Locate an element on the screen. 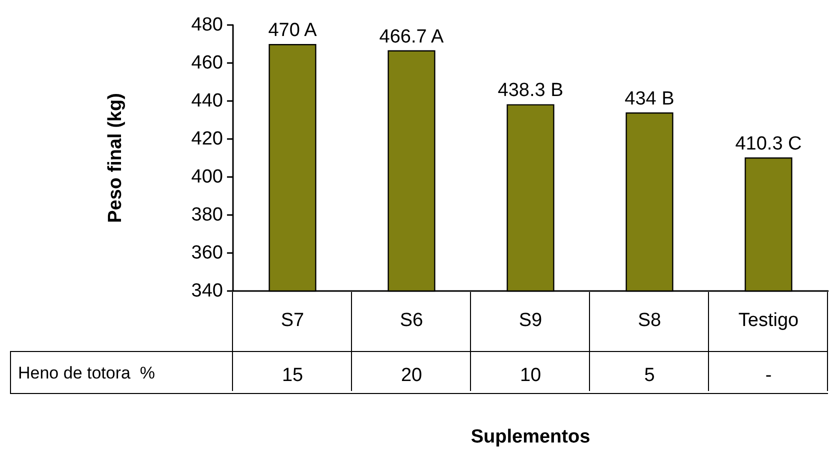 Image resolution: width=838 pixels, height=454 pixels. y-tick-label: 420 is located at coordinates (207, 139).